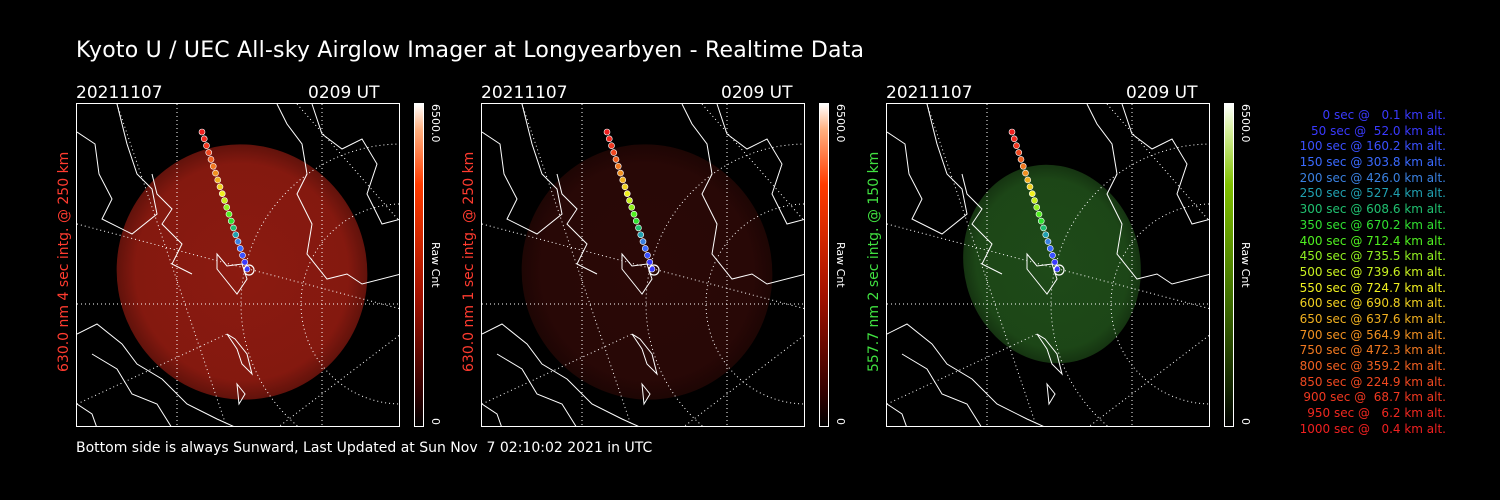  Describe the element at coordinates (1372, 240) in the screenshot. I see `legend-row: 400 sec @ 712.4 km alt.` at that location.